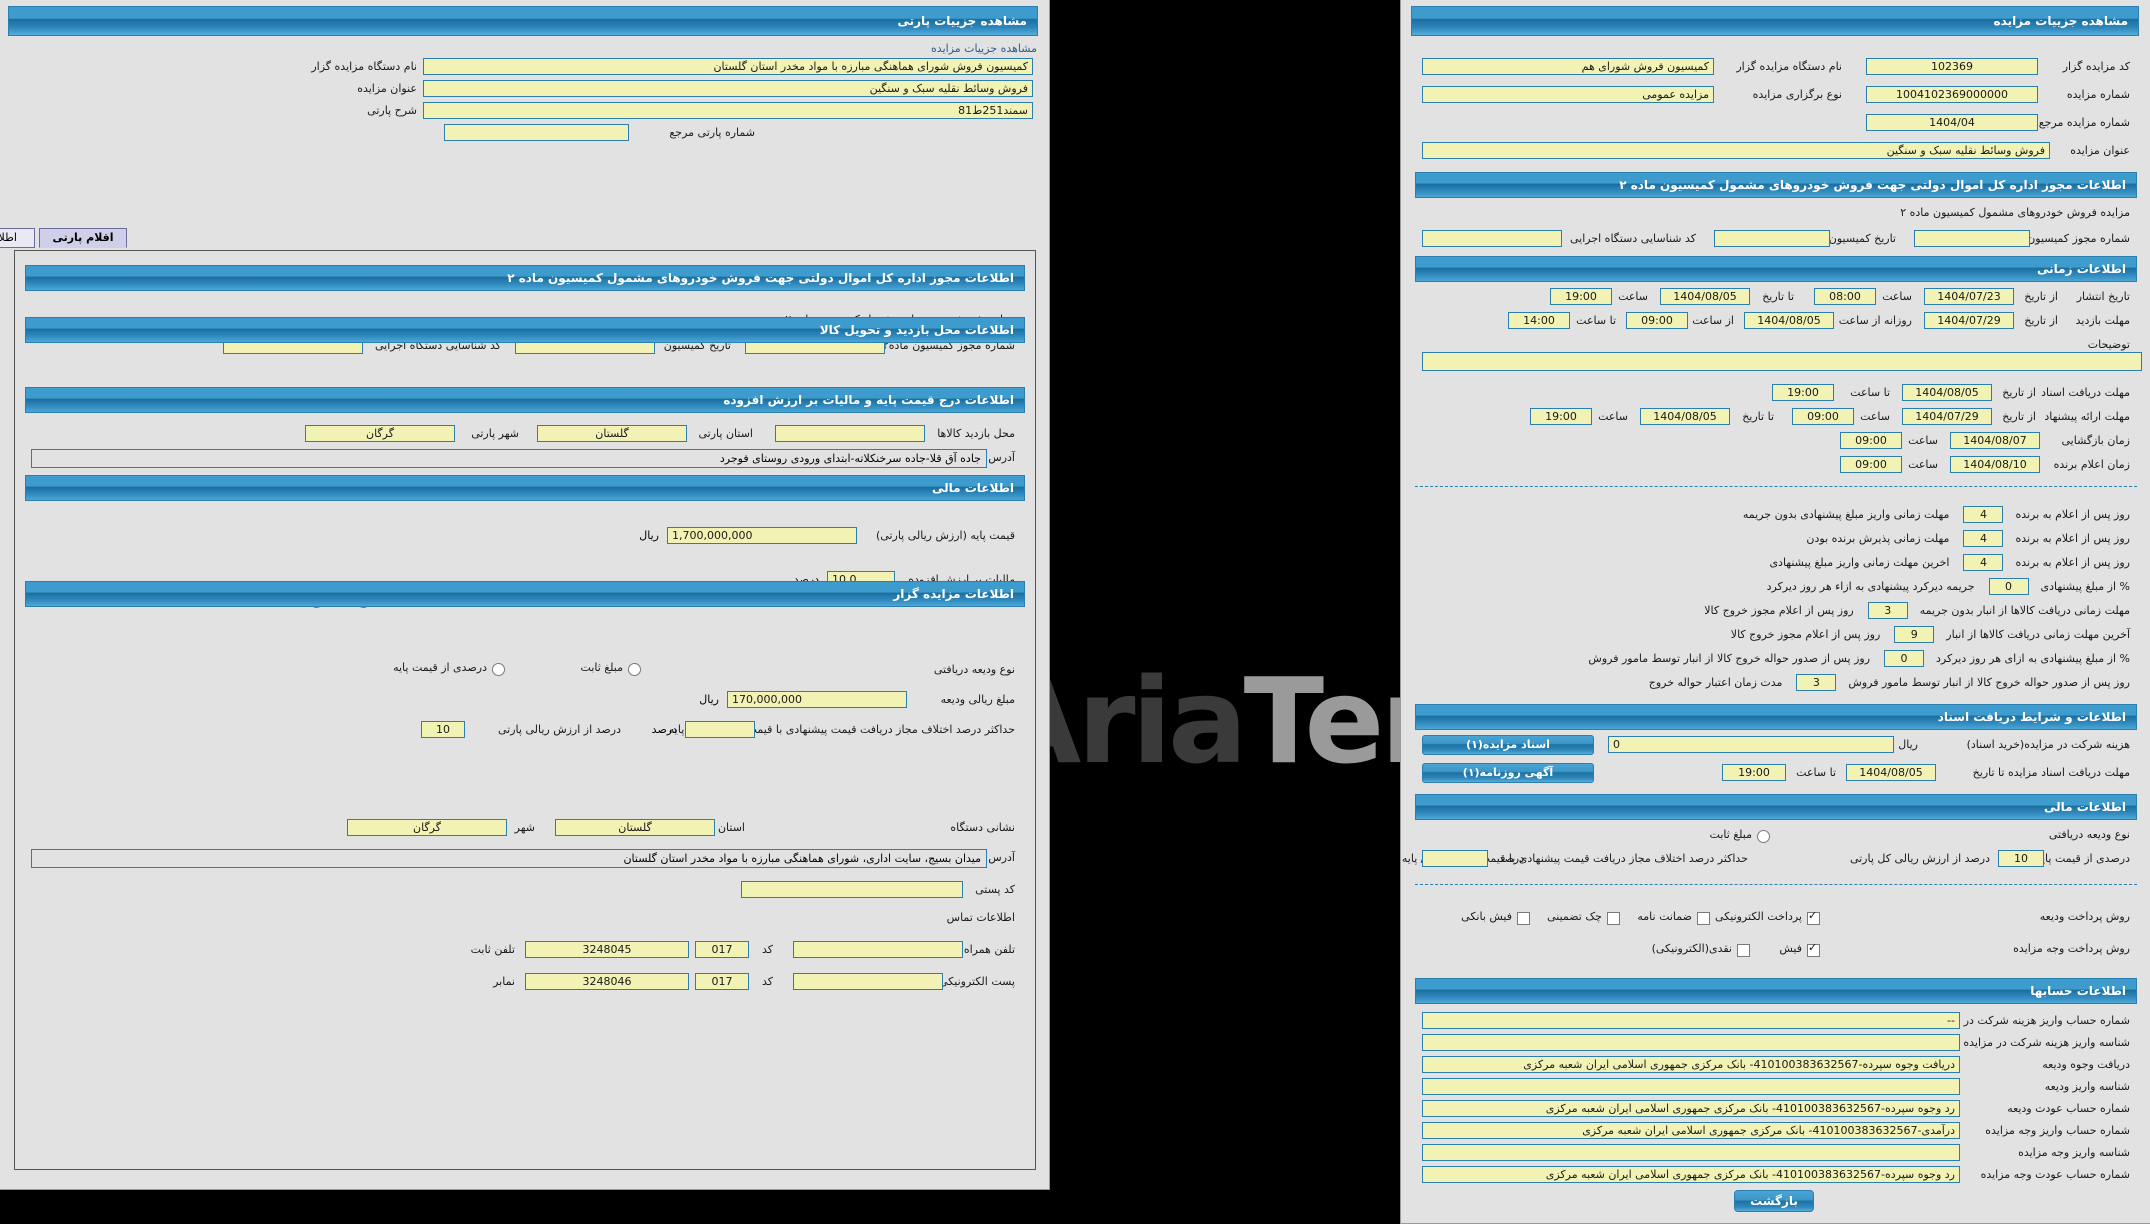  Describe the element at coordinates (1763, 836) in the screenshot. I see `r-deposit-radio-fixed` at that location.